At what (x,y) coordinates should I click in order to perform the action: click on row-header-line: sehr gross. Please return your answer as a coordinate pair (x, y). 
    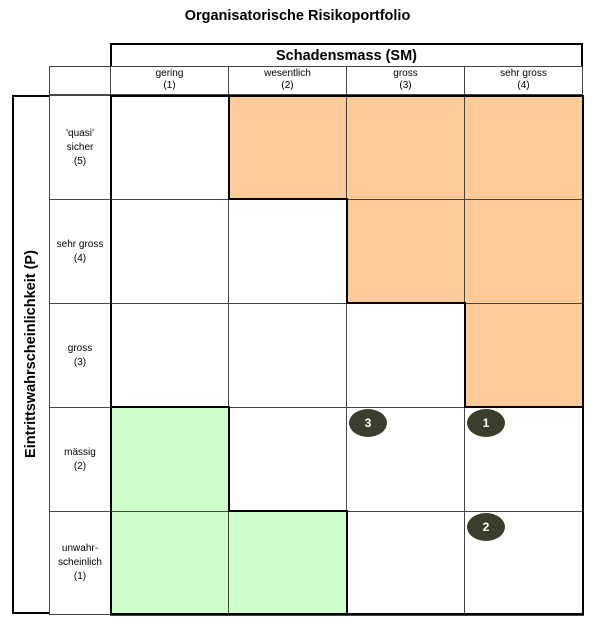
    Looking at the image, I should click on (80, 244).